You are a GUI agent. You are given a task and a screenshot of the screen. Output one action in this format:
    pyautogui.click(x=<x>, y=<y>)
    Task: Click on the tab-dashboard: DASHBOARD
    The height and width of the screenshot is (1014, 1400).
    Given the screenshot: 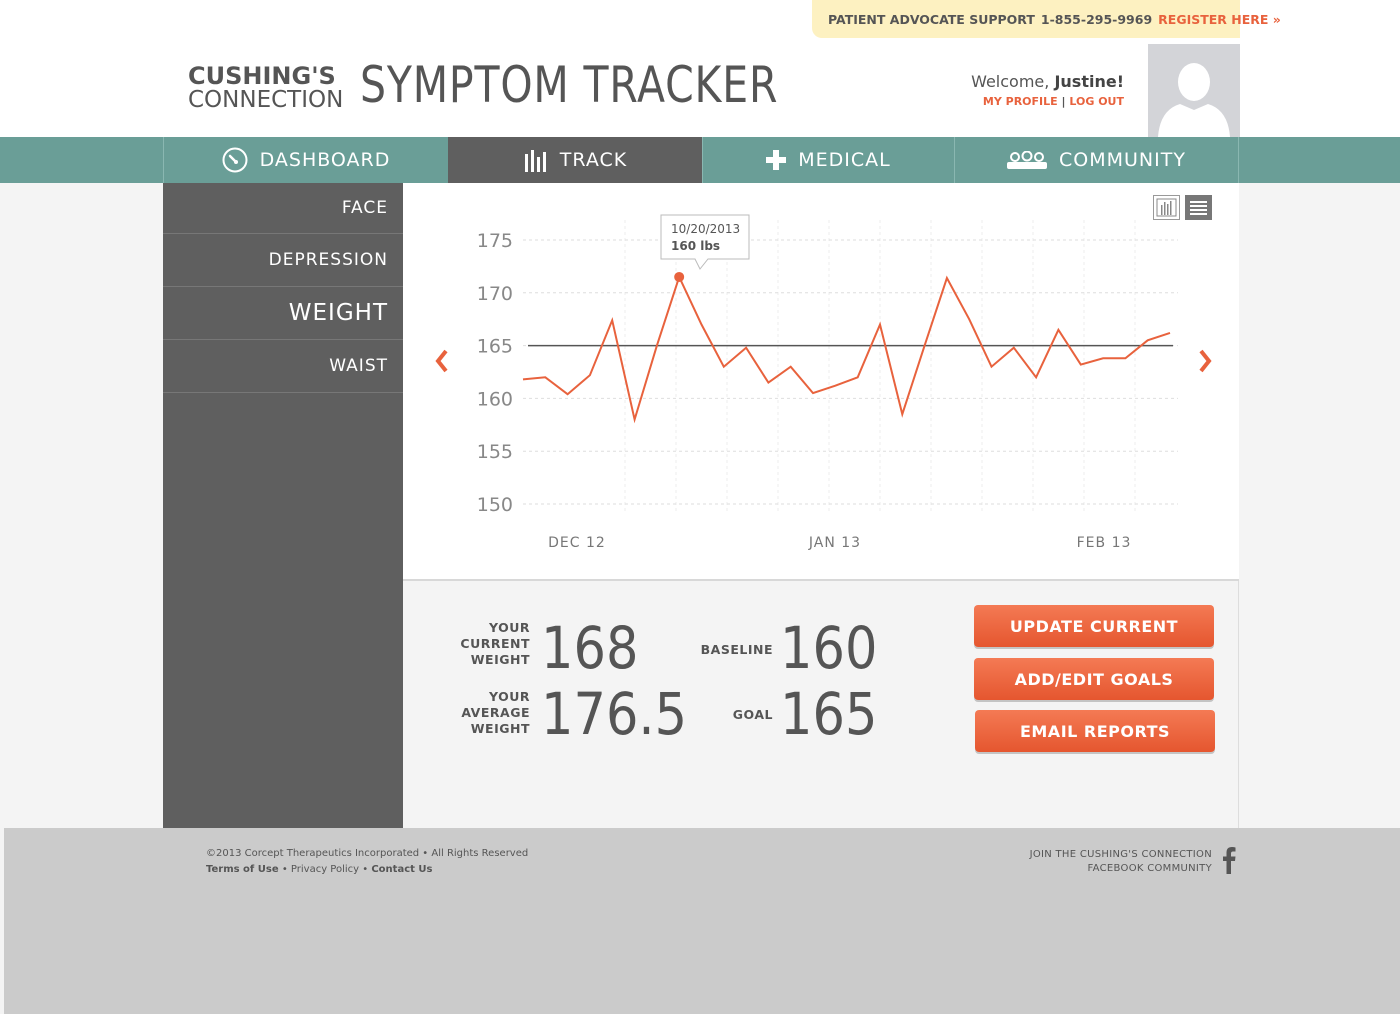 What is the action you would take?
    pyautogui.click(x=305, y=160)
    